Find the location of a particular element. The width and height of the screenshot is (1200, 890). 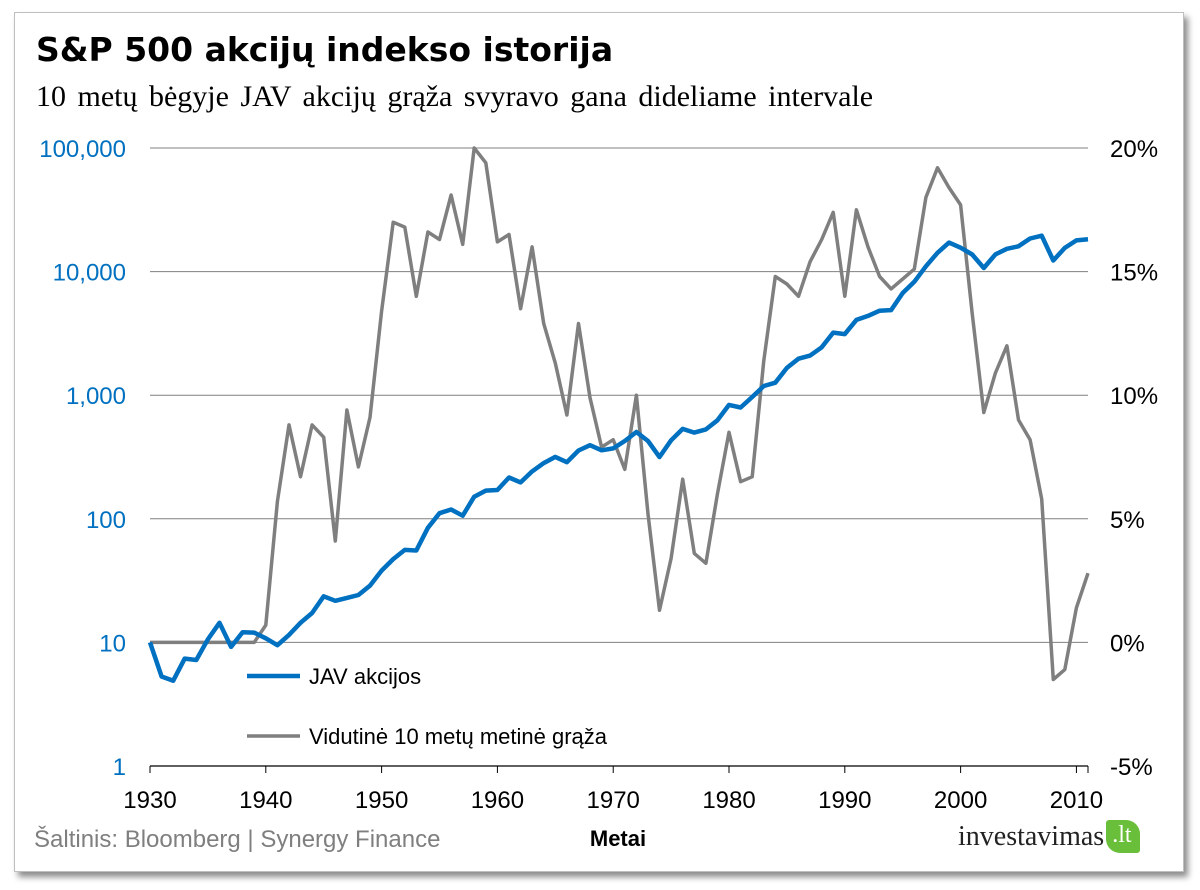

left-tick-label: 10 is located at coordinates (112, 643).